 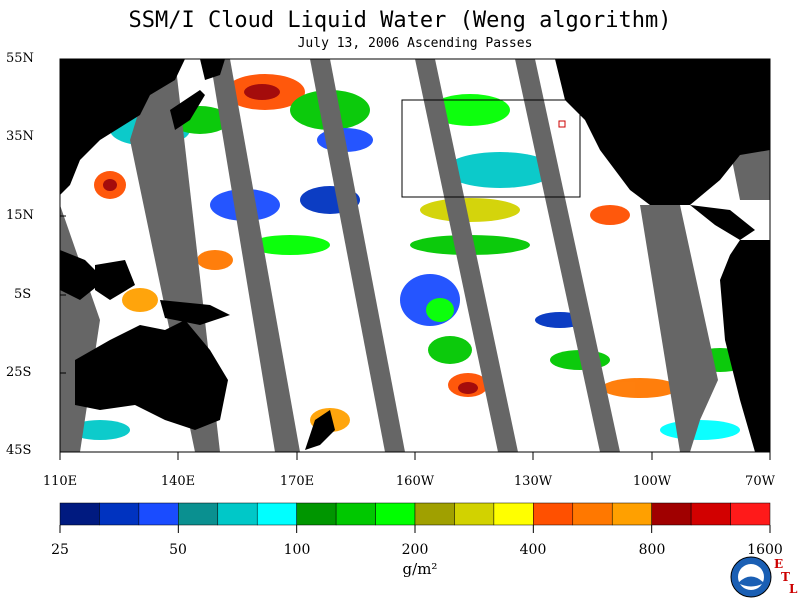 I want to click on lon-label-160w: 160W, so click(x=415, y=481).